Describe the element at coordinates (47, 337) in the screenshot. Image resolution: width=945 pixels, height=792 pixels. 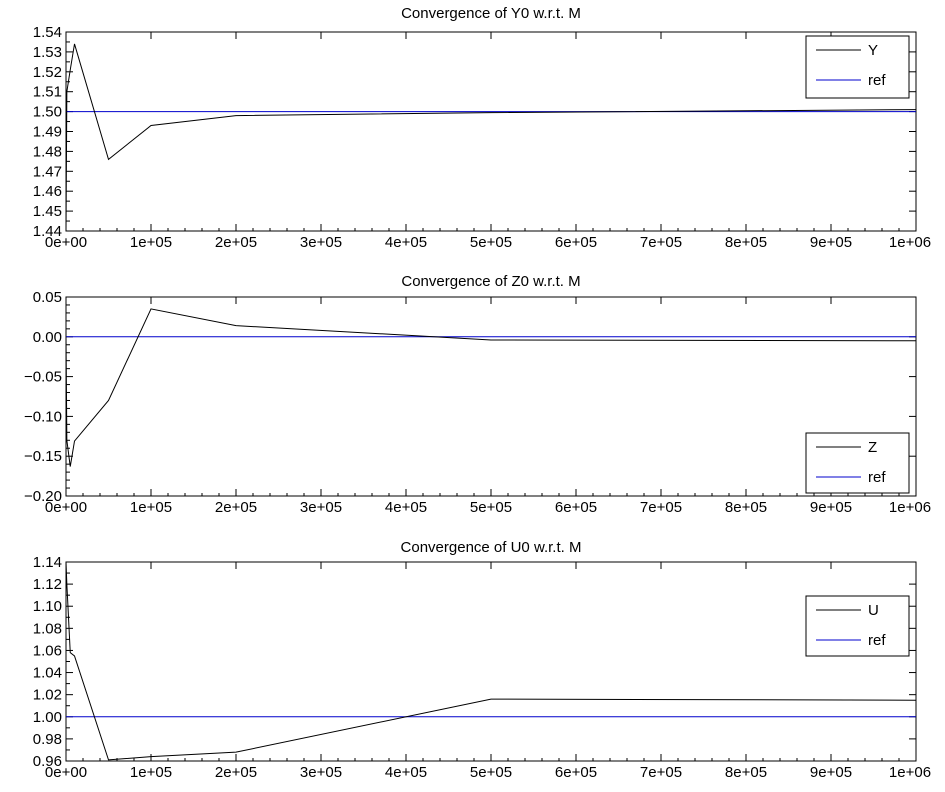
I see `y-tick-label: 0.00` at that location.